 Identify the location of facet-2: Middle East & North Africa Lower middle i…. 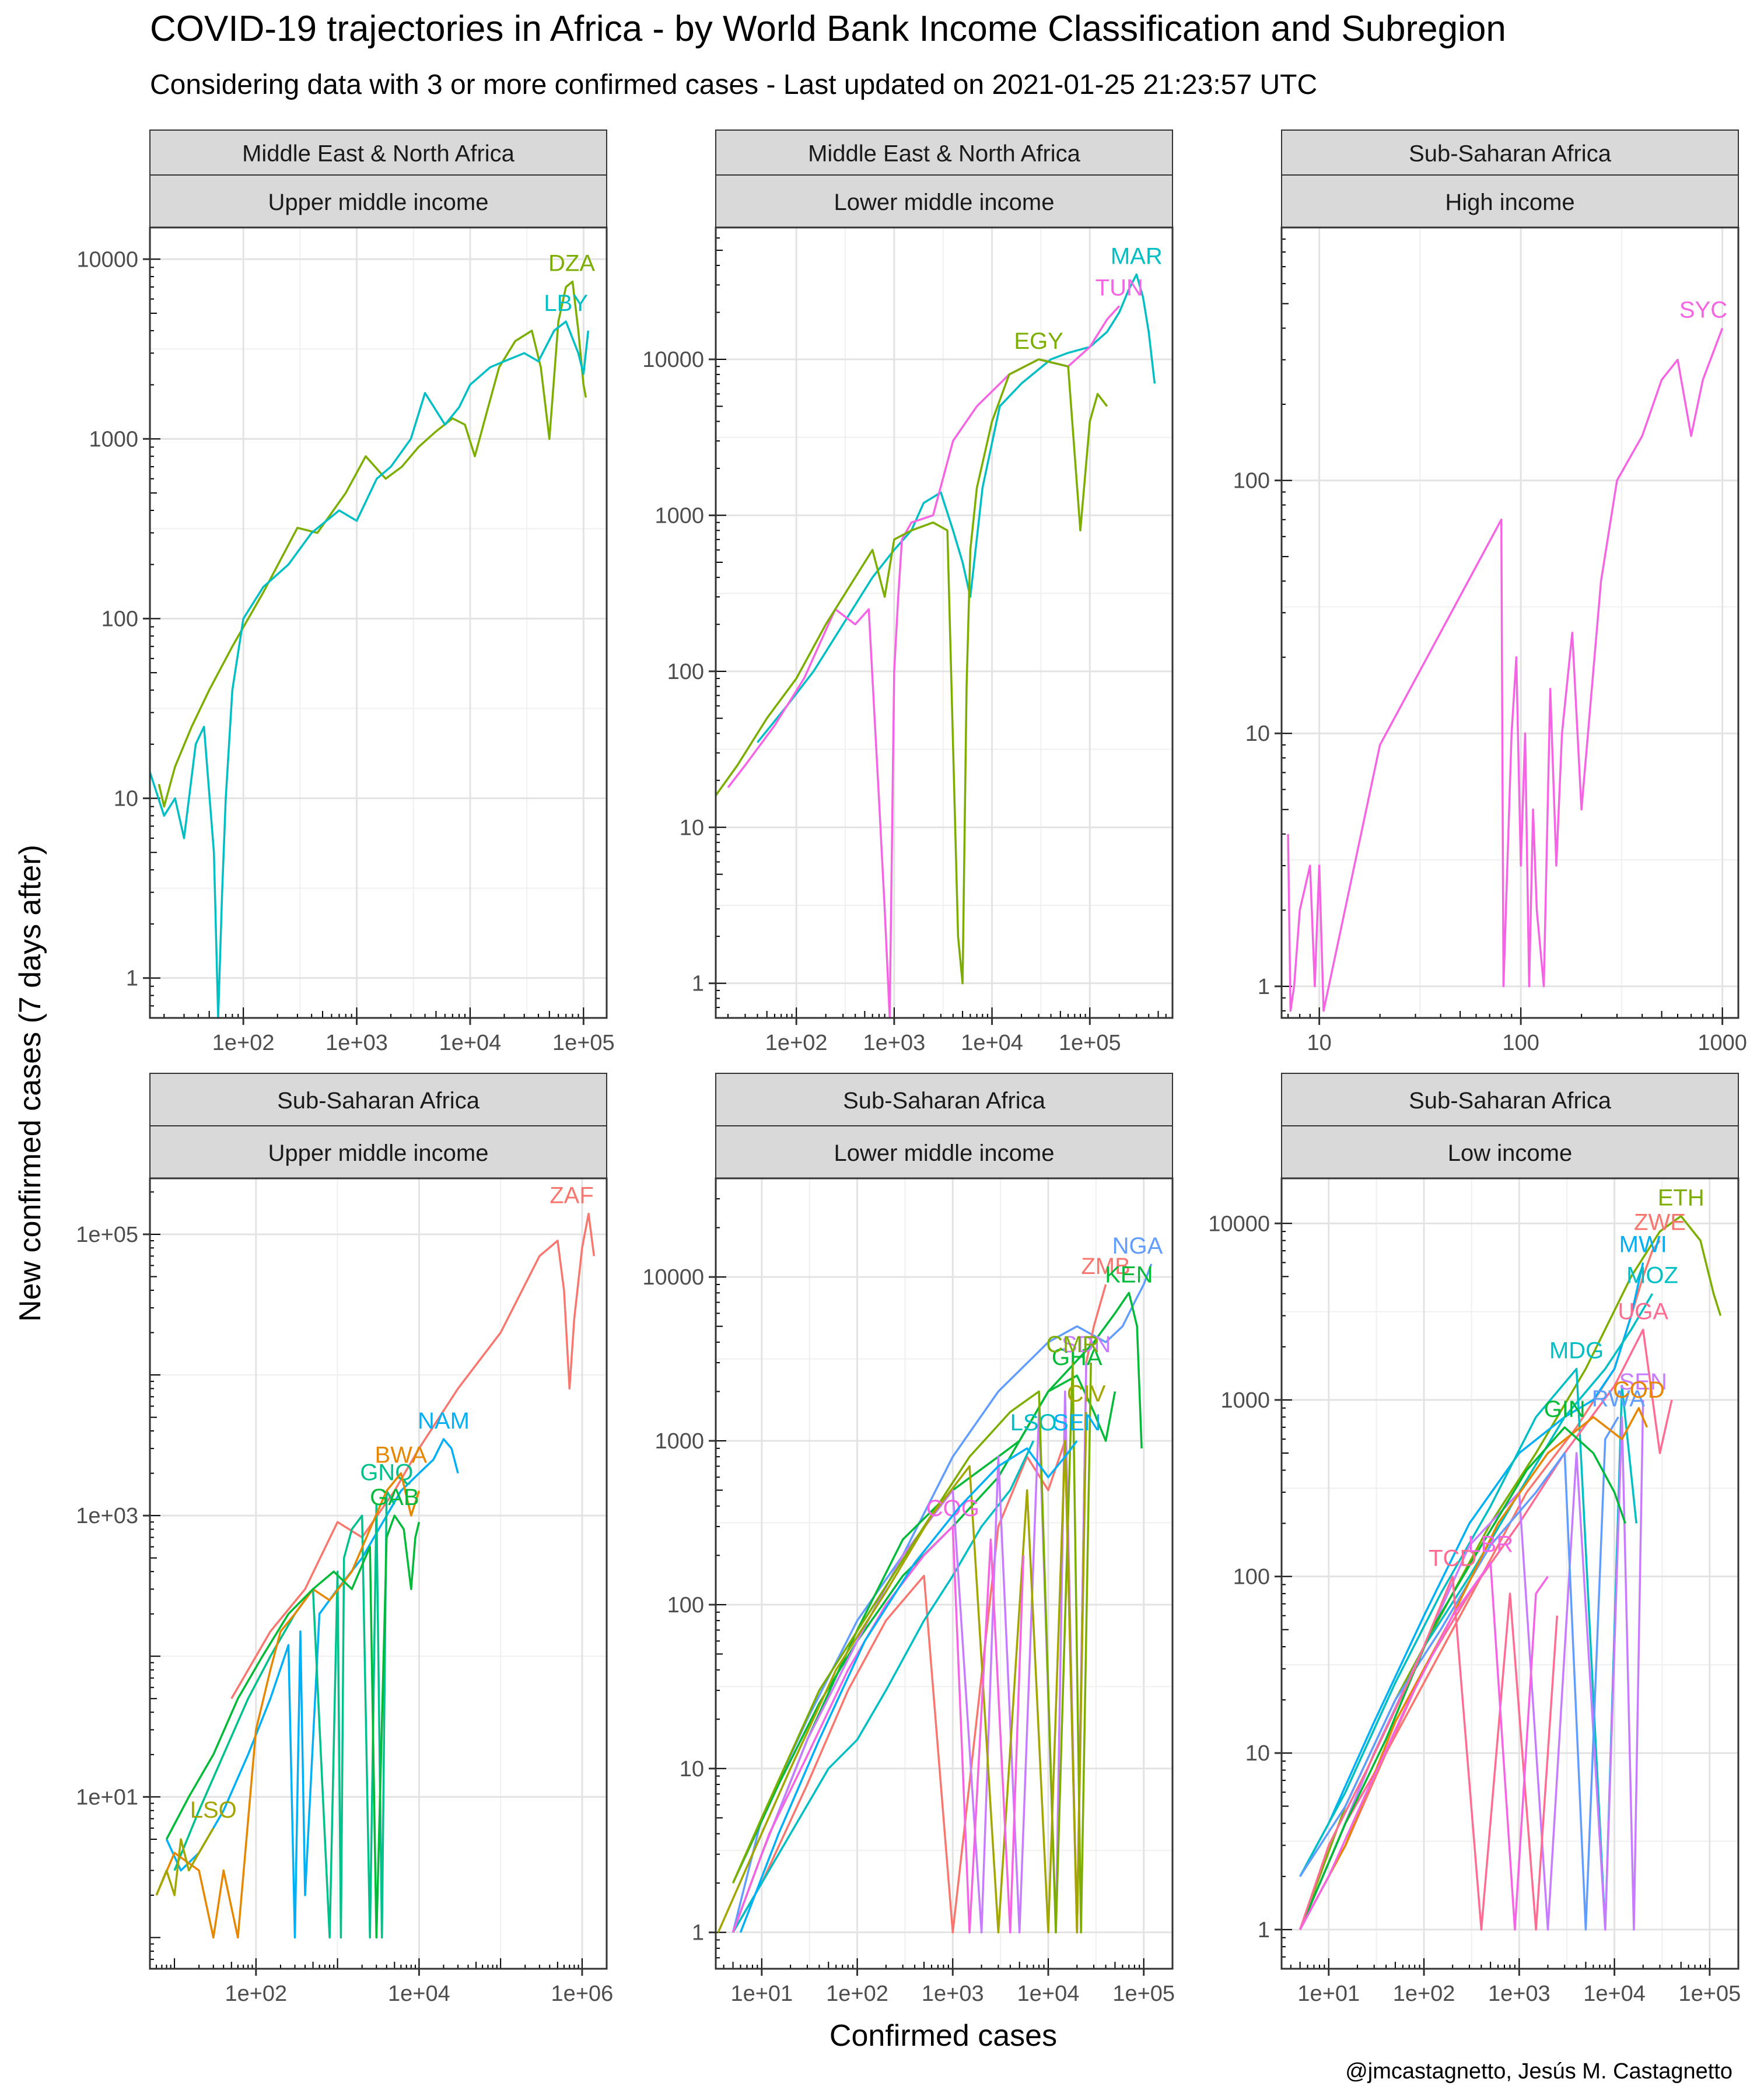
(908, 592).